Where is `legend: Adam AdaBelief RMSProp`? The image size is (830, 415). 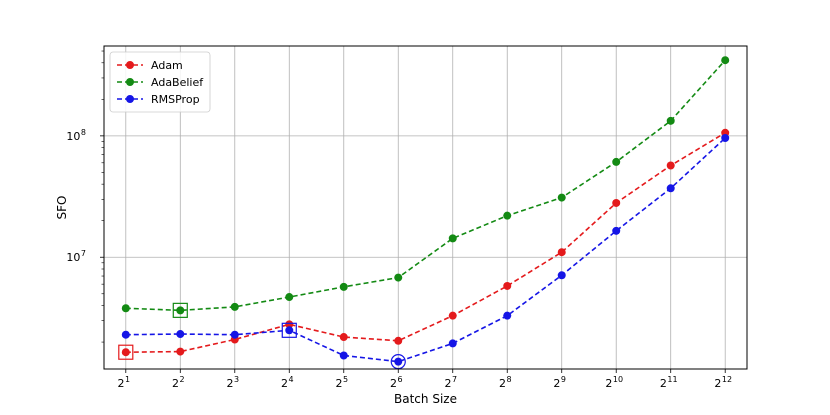
legend: Adam AdaBelief RMSProp is located at coordinates (160, 82).